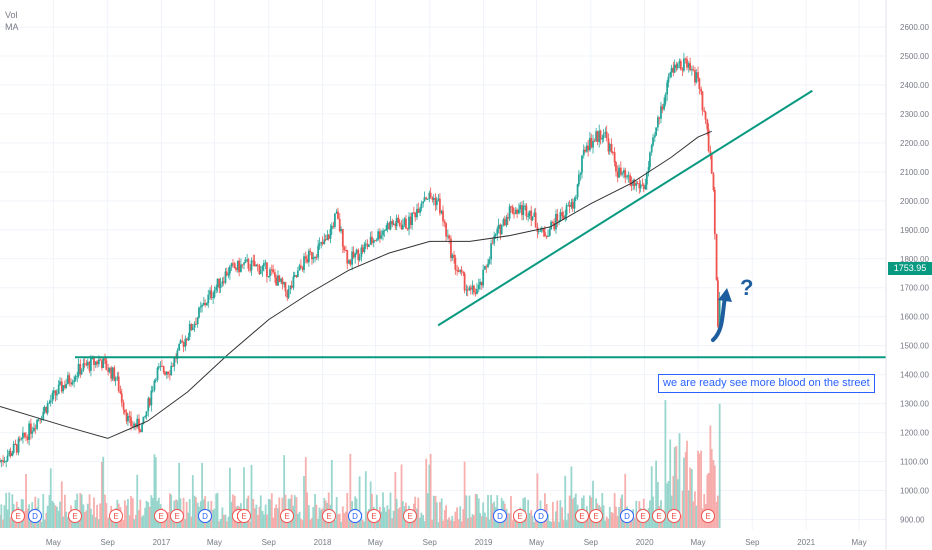 This screenshot has height=550, width=932. I want to click on volume-legend-label: Vol, so click(11, 15).